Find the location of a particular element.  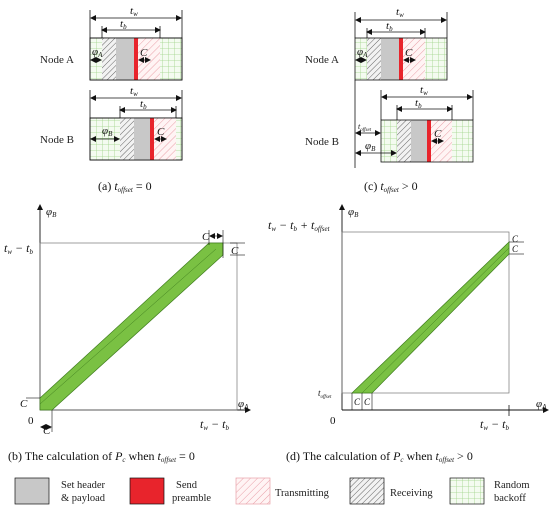

c-node-b-receiving is located at coordinates (404, 141).